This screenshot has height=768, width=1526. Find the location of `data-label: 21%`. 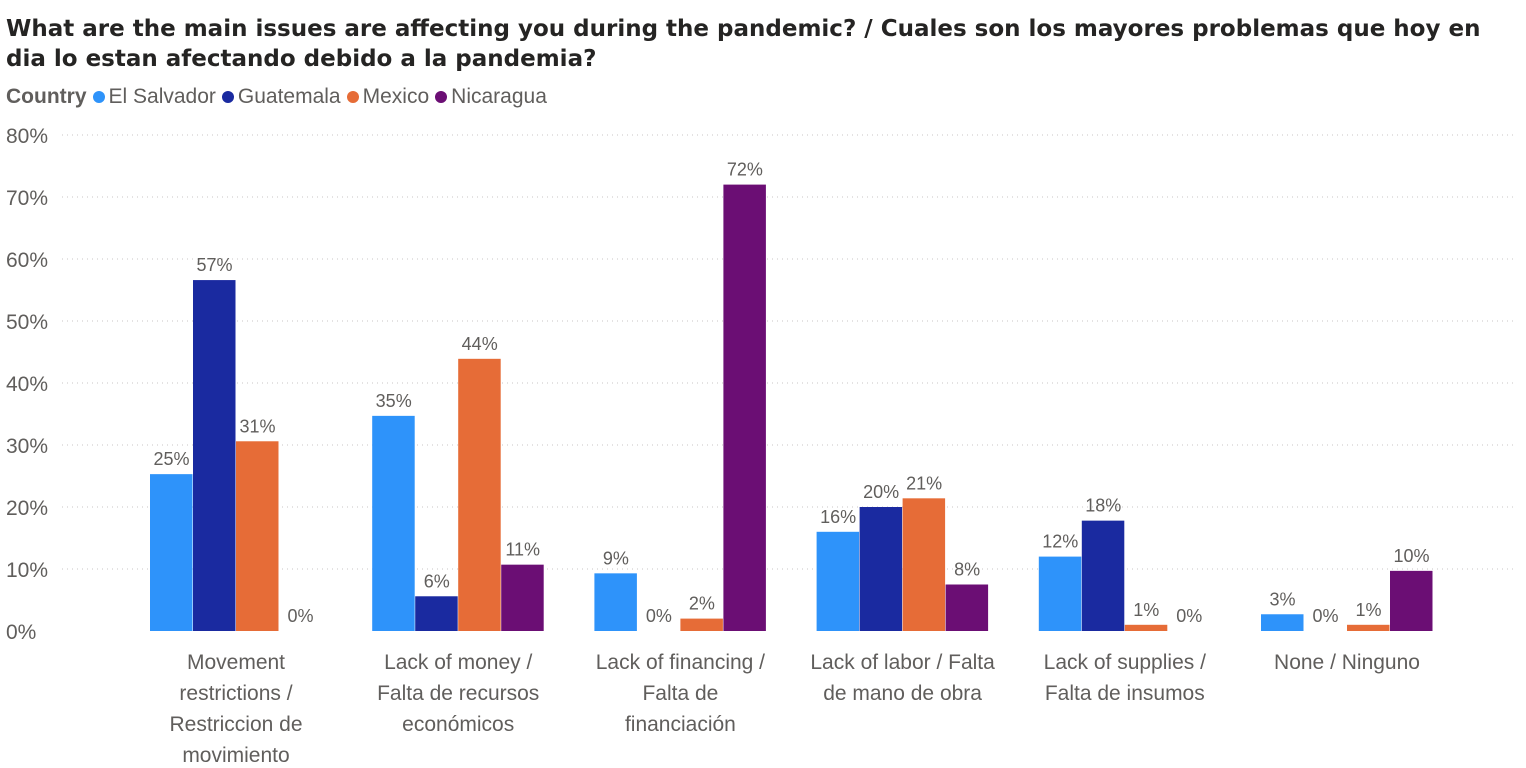

data-label: 21% is located at coordinates (924, 483).